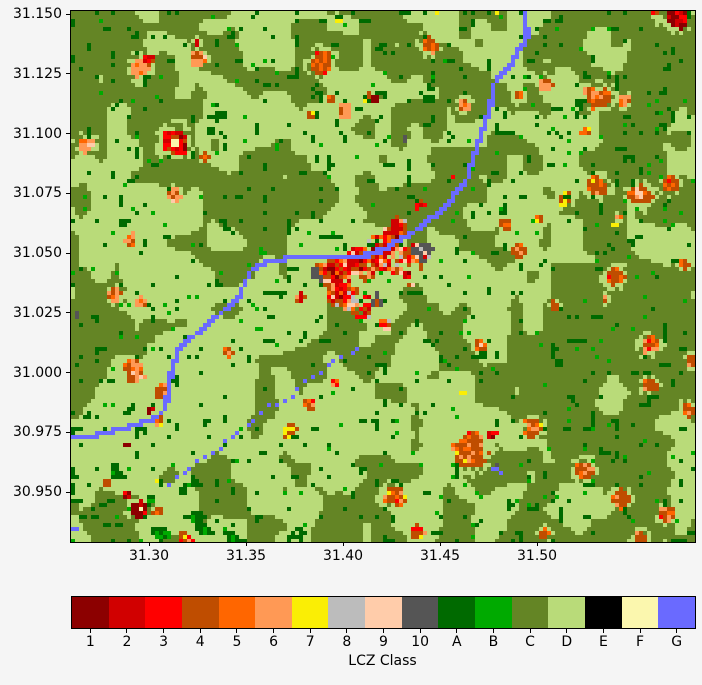  Describe the element at coordinates (127, 642) in the screenshot. I see `colorbar-class-label: 2` at that location.